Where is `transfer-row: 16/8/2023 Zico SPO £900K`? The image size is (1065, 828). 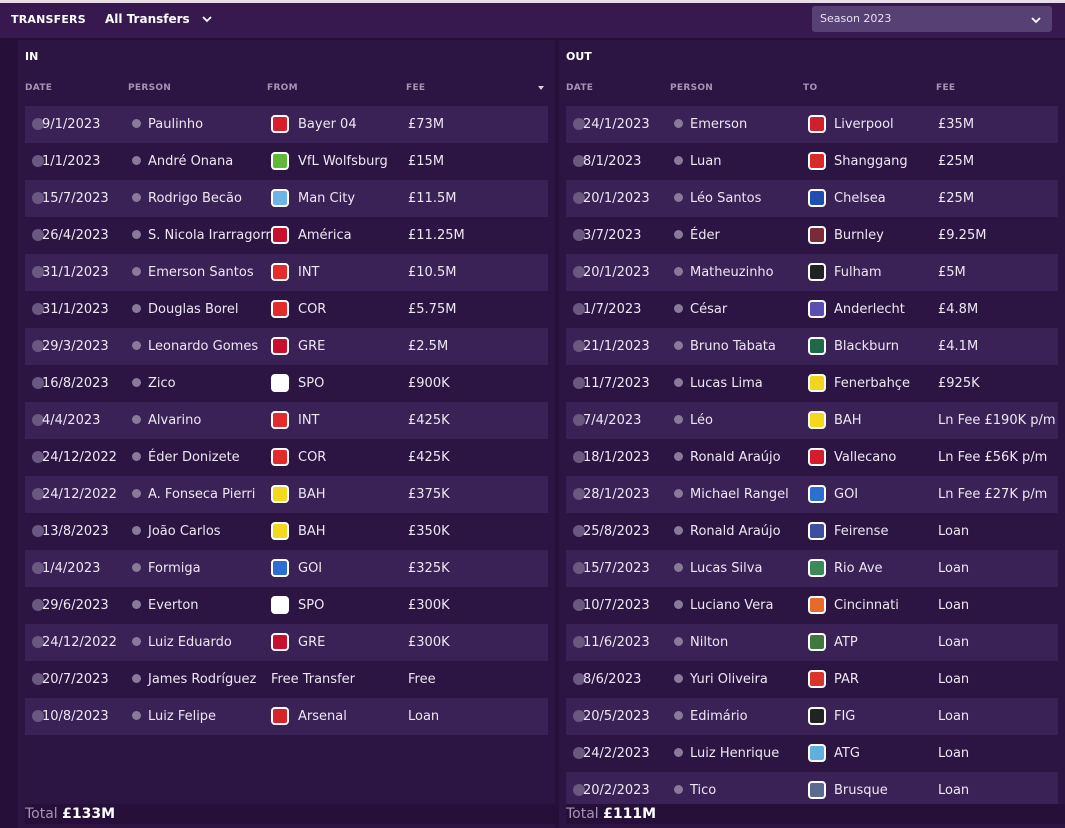
transfer-row: 16/8/2023 Zico SPO £900K is located at coordinates (286, 383).